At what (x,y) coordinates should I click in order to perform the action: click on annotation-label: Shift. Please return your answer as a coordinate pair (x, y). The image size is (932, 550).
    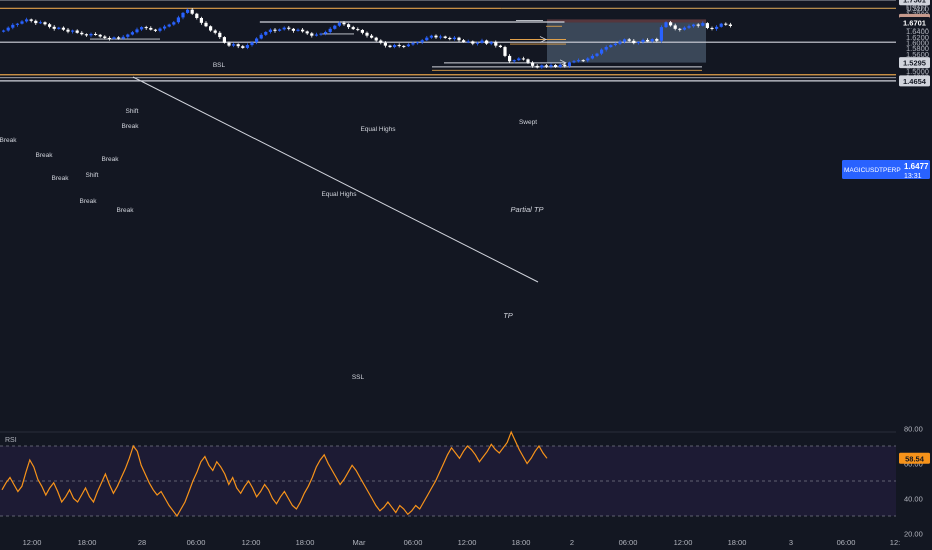
    Looking at the image, I should click on (131, 111).